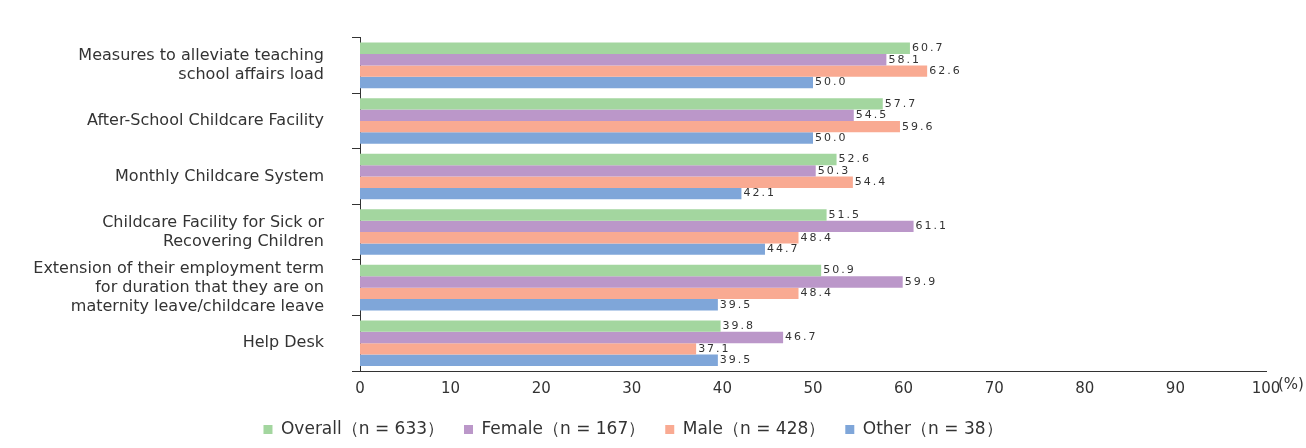  What do you see at coordinates (904, 387) in the screenshot?
I see `x-tick-label: 60` at bounding box center [904, 387].